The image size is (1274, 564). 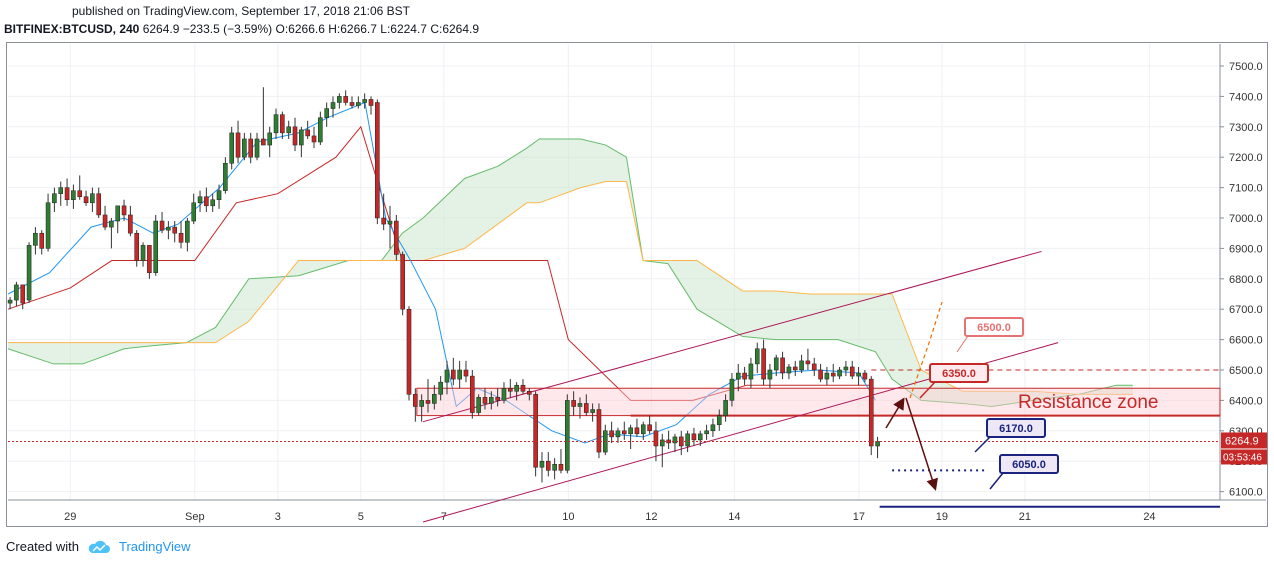 I want to click on x-tick-label: 7, so click(x=444, y=517).